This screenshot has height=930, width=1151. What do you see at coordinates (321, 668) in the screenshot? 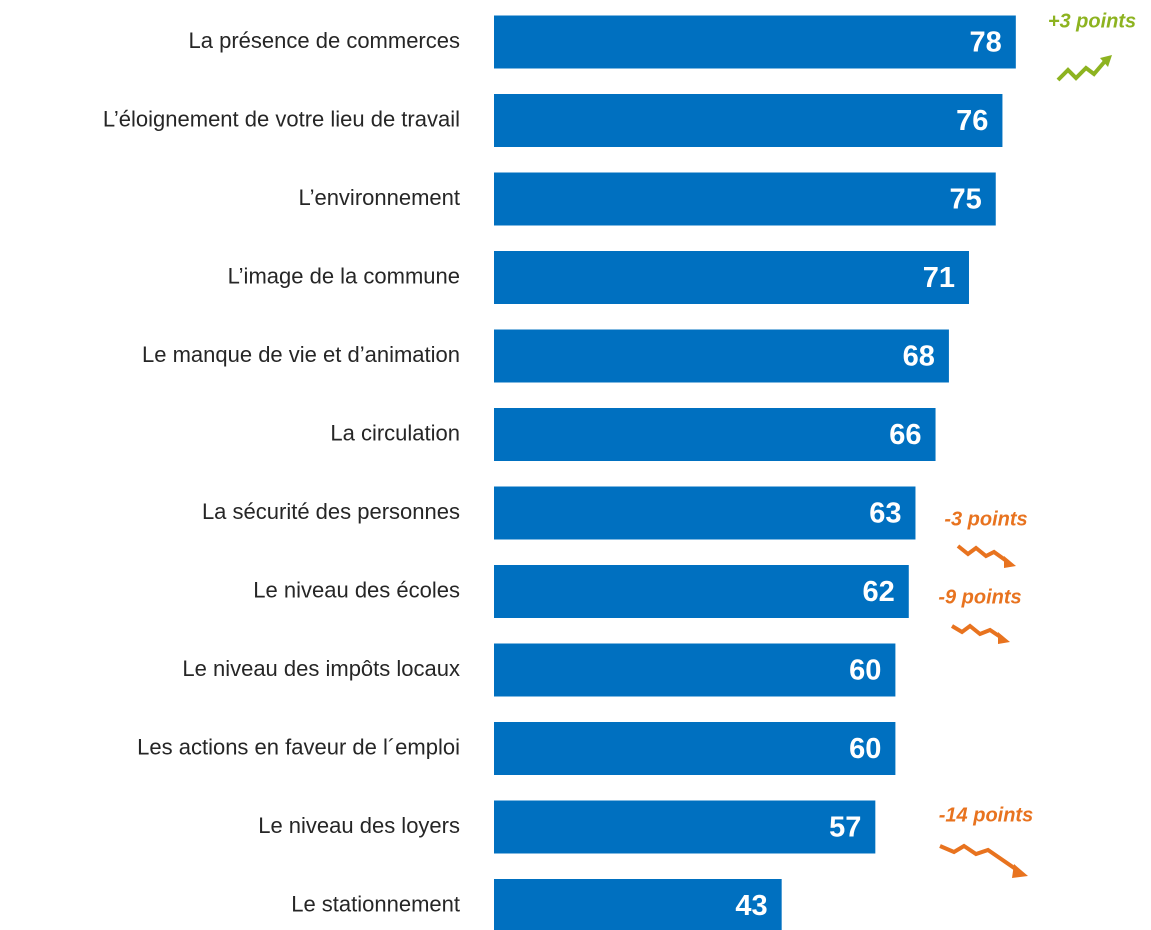
I see `category-label: Le niveau des impôts locaux` at bounding box center [321, 668].